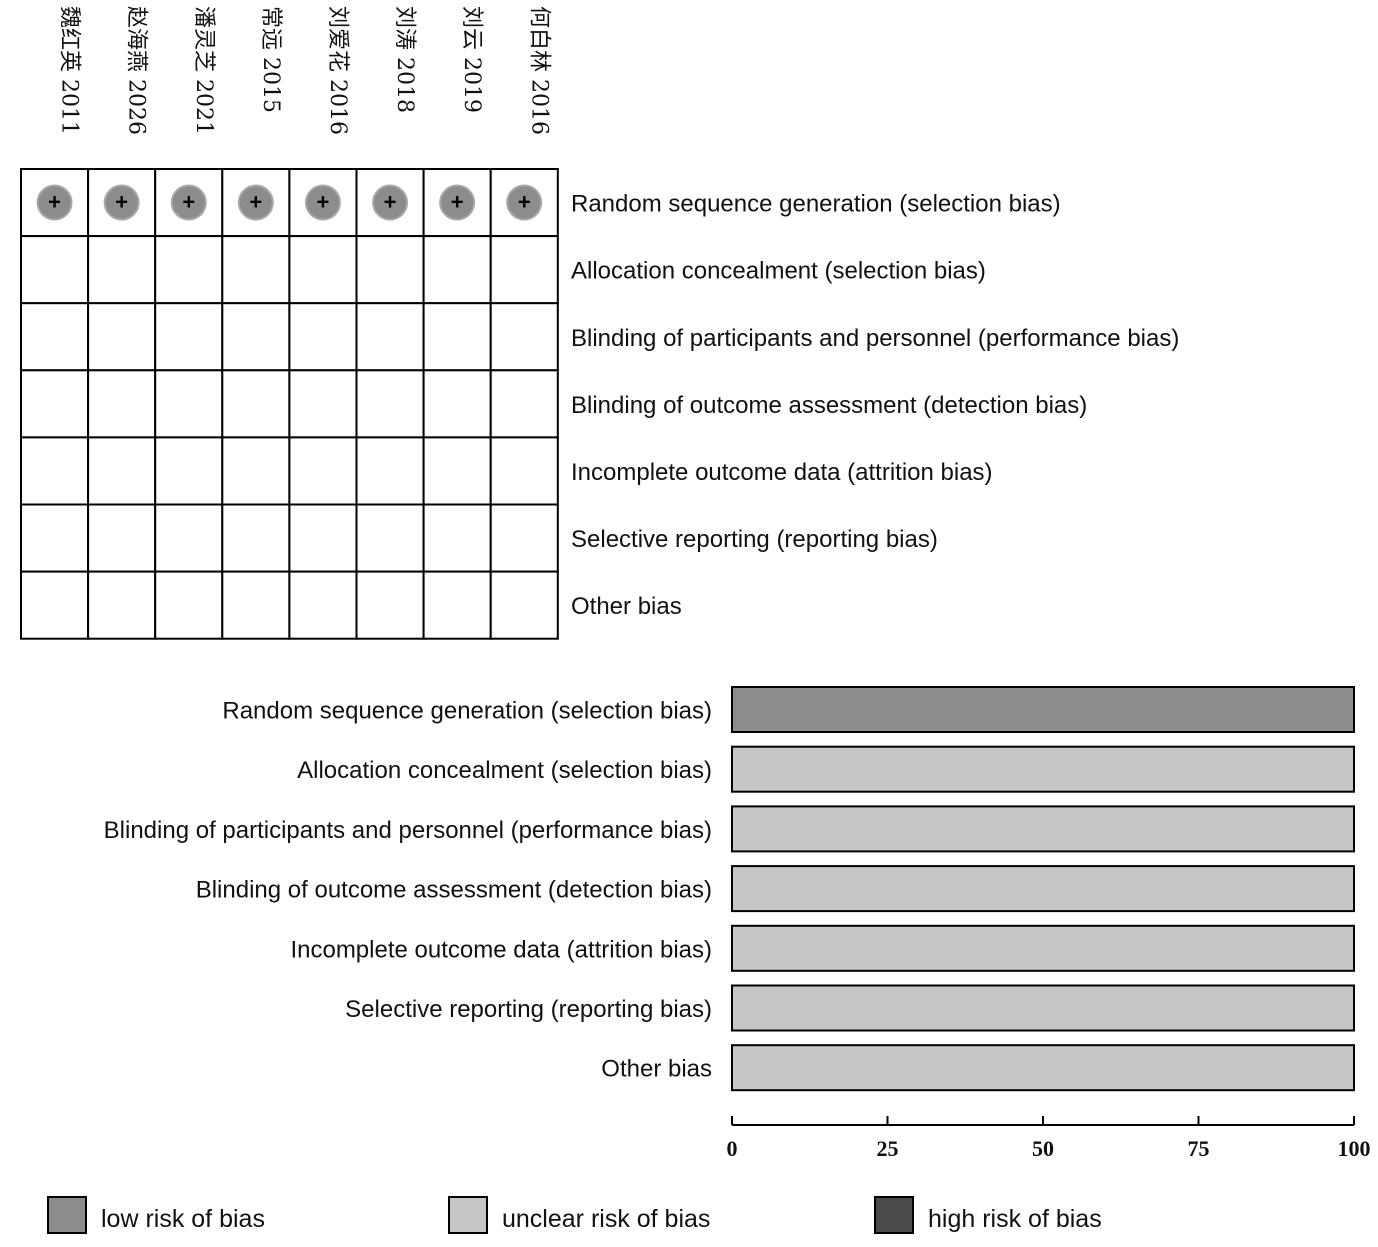 This screenshot has height=1247, width=1378. Describe the element at coordinates (888, 1148) in the screenshot. I see `x-tick-label: 25` at that location.